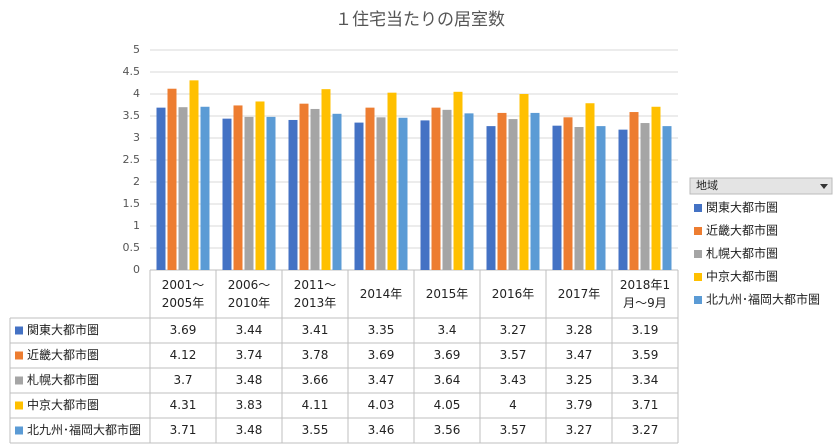 This screenshot has height=448, width=840. Describe the element at coordinates (132, 203) in the screenshot. I see `y-tick-label: 1.5` at that location.